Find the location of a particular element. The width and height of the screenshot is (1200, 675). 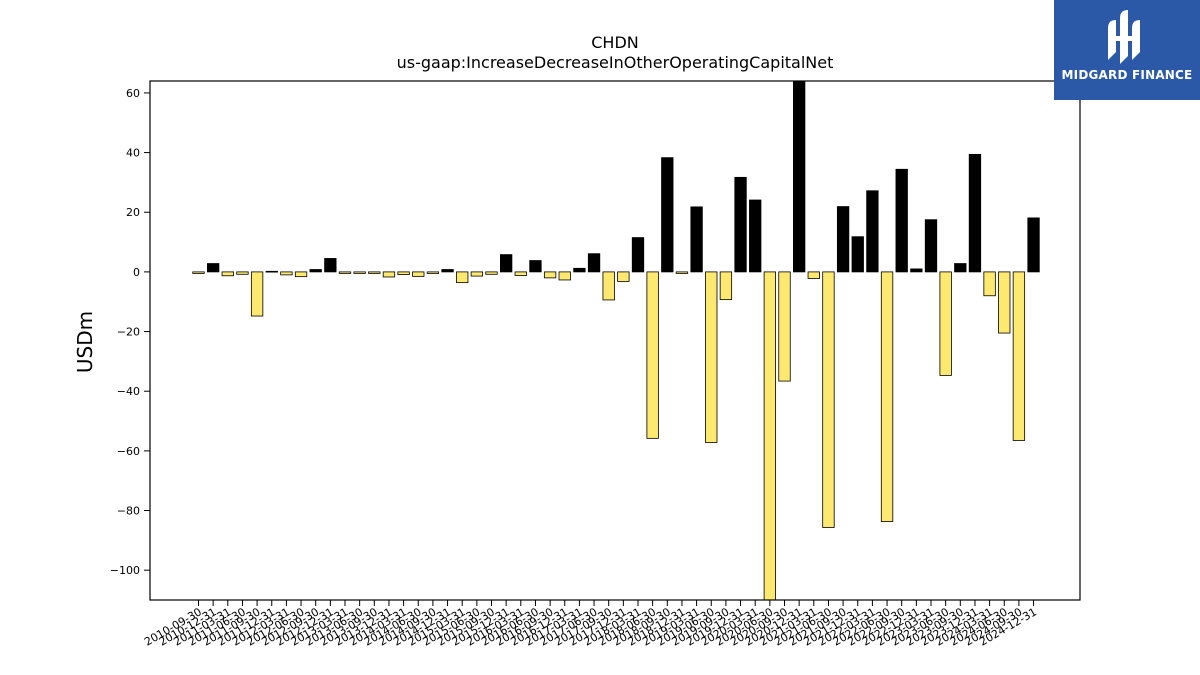

y-tick-label: 20 is located at coordinates (133, 212).